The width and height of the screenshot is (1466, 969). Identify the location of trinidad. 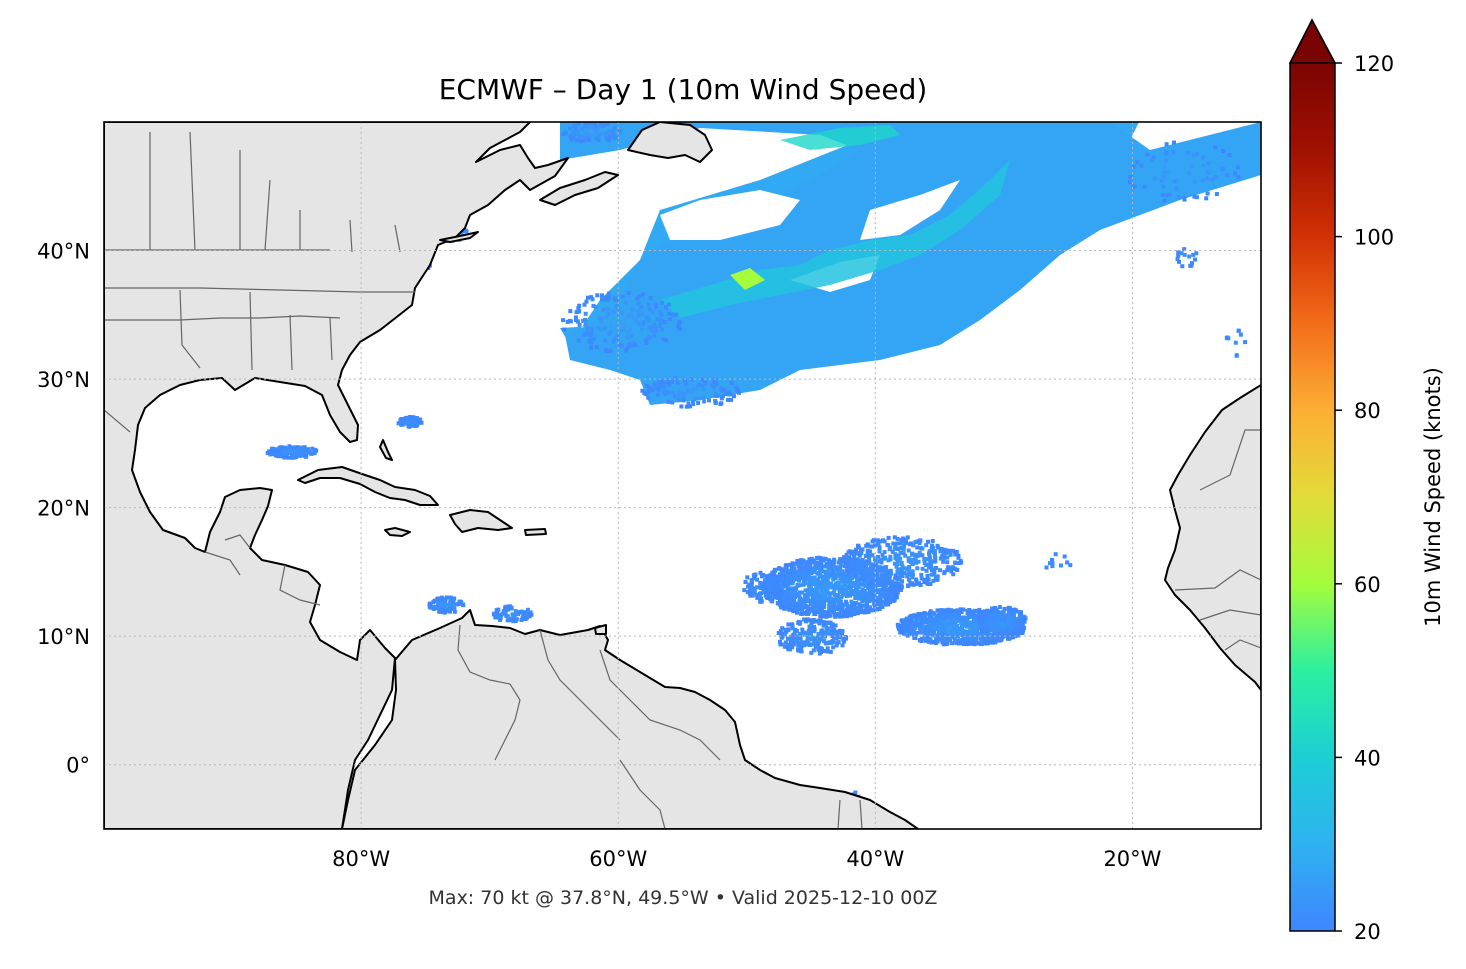
(600, 629).